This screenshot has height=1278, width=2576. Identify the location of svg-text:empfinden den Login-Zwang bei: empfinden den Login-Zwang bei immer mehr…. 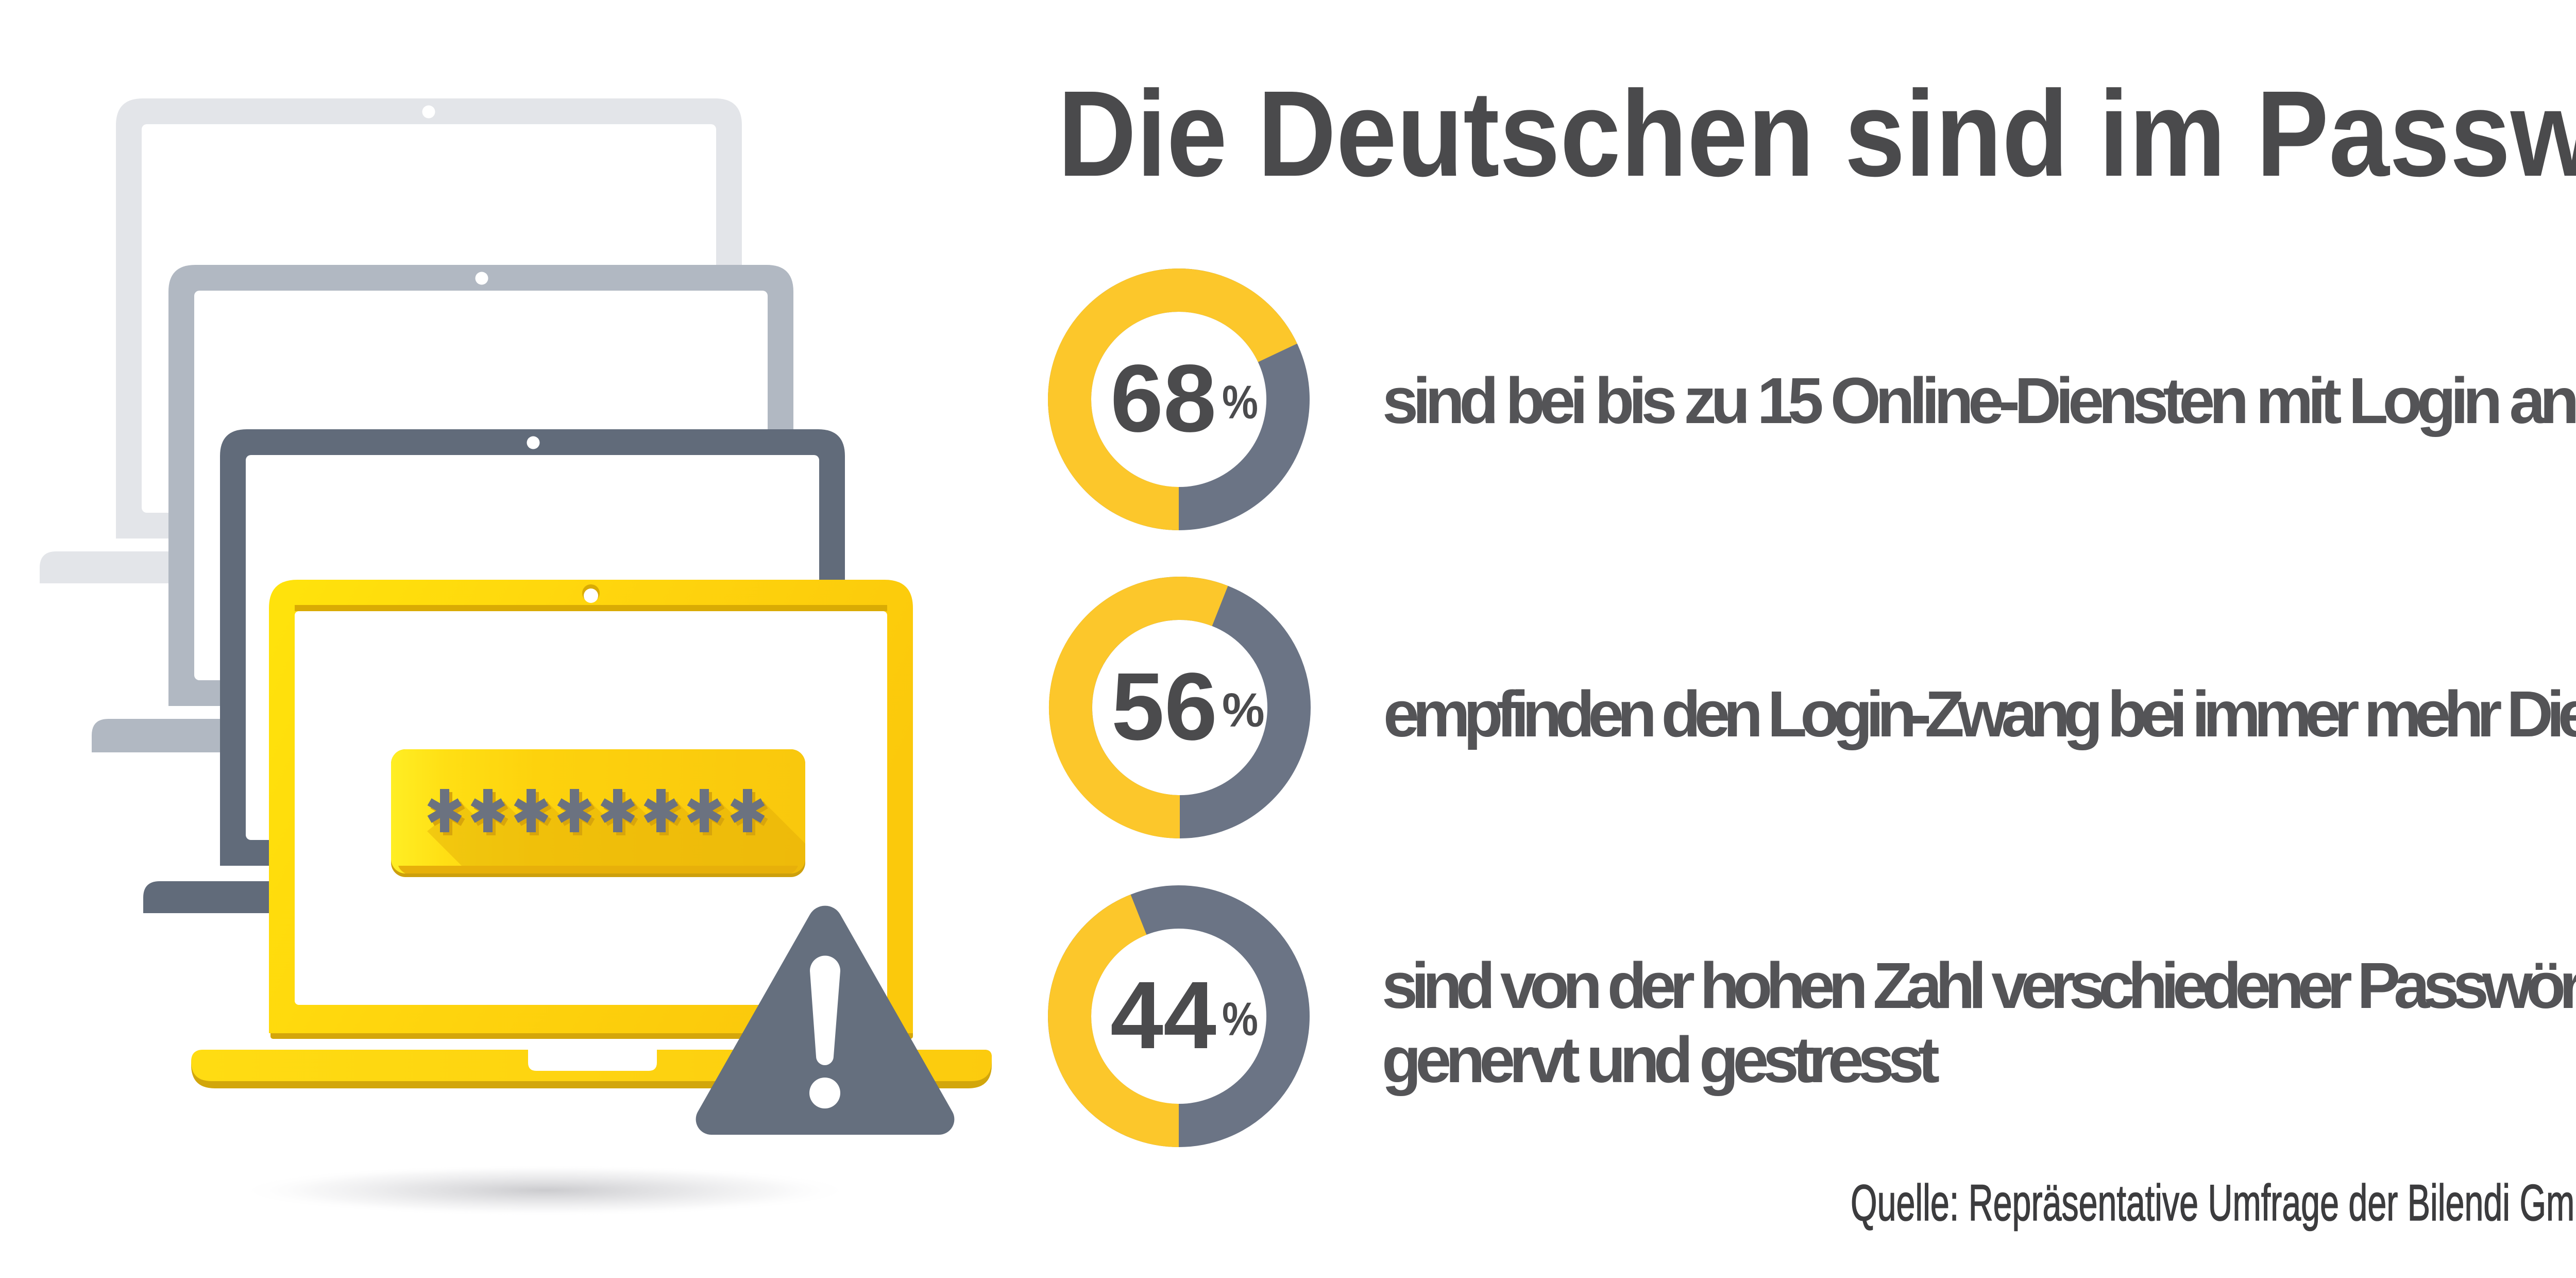
(1979, 714).